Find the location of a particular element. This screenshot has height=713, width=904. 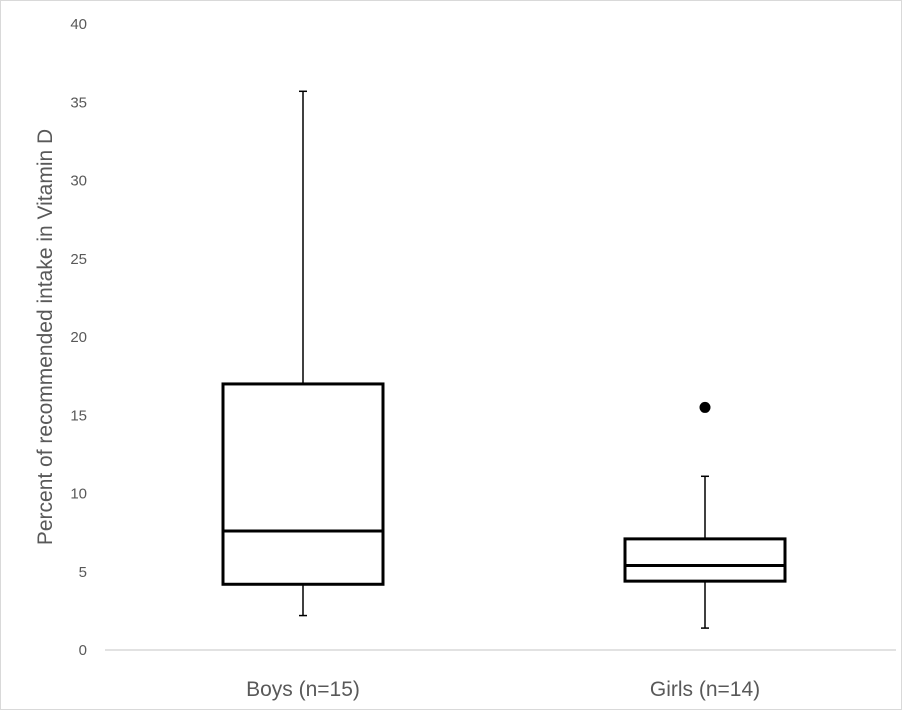

outlier-point is located at coordinates (705, 407).